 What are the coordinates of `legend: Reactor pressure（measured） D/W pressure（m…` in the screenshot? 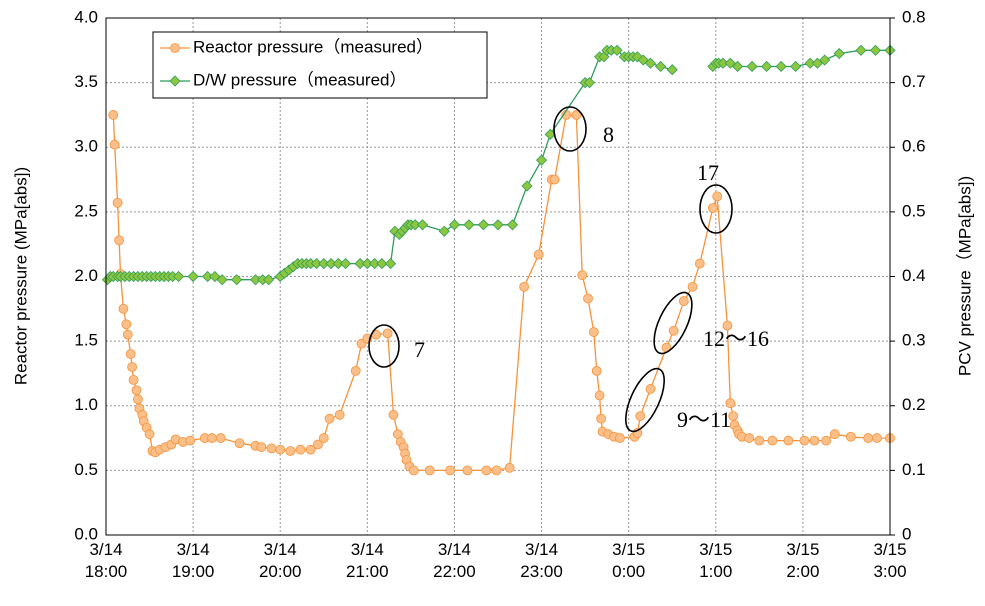 It's located at (320, 65).